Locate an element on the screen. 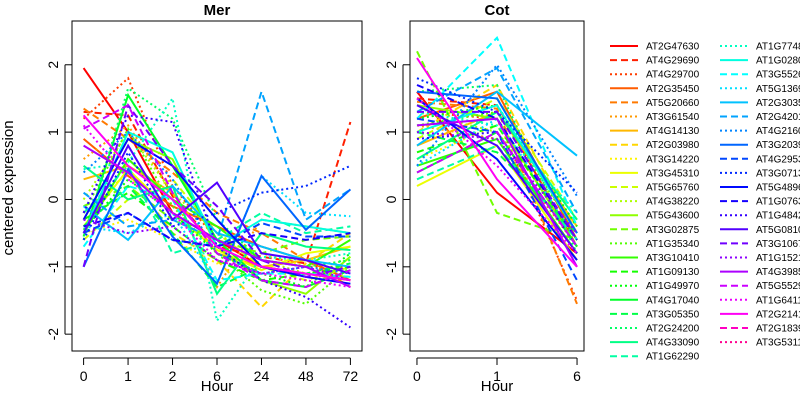 This screenshot has height=400, width=800. legend-item: AT3G07130 is located at coordinates (760, 173).